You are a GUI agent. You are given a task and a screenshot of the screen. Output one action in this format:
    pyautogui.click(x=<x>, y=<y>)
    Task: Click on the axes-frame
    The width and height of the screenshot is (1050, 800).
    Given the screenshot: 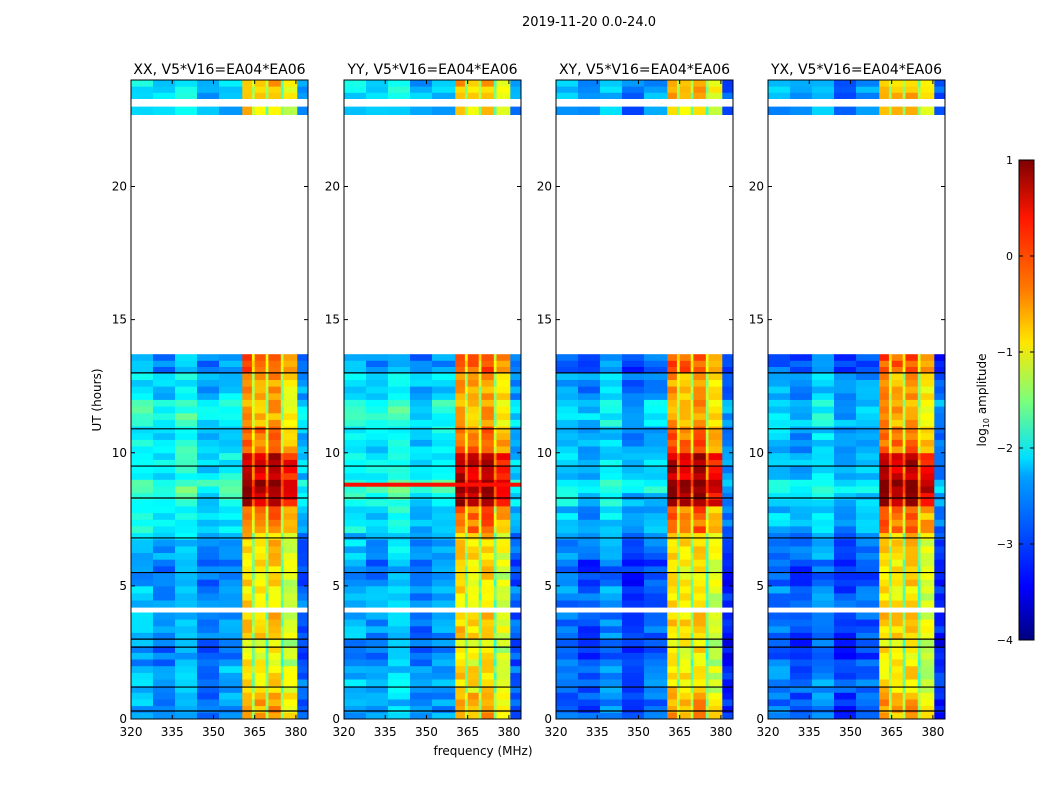 What is the action you would take?
    pyautogui.click(x=219, y=399)
    